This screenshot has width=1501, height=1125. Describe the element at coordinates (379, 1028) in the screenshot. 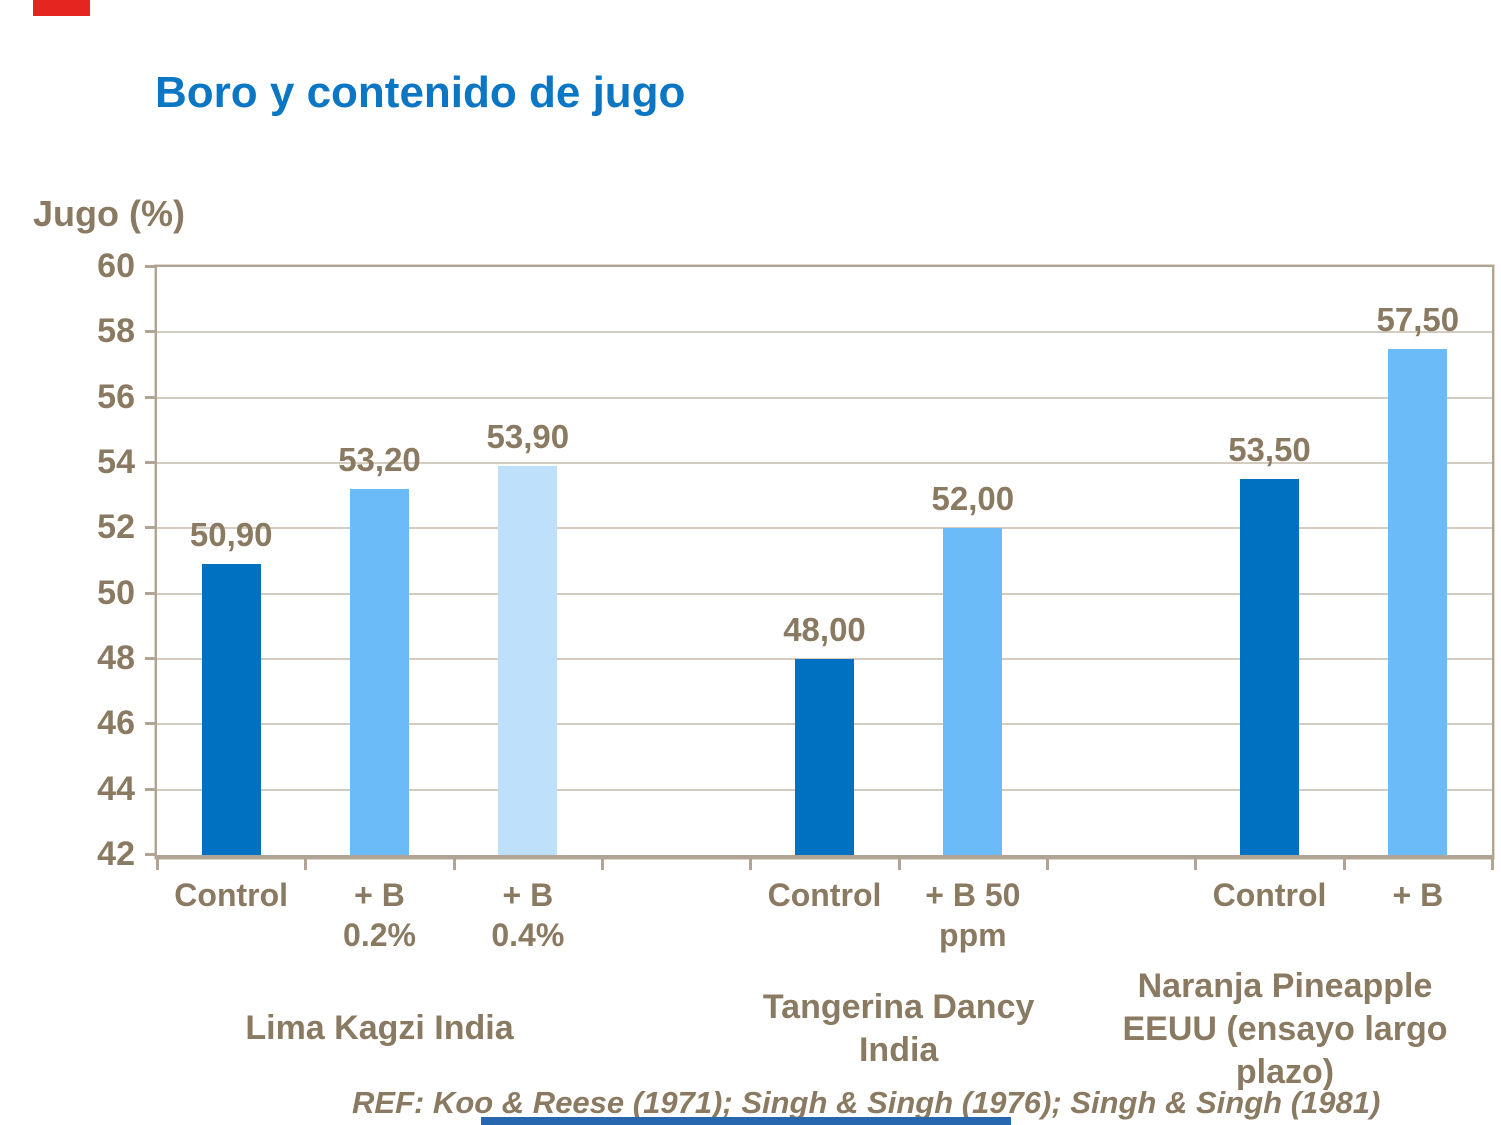

I see `group-label: Lima Kagzi India` at that location.